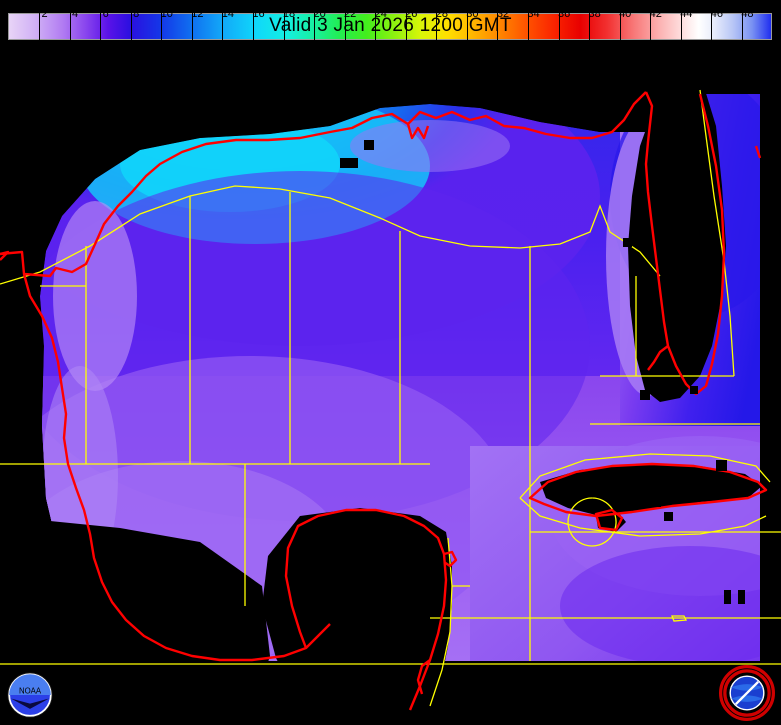 This screenshot has width=781, height=725. What do you see at coordinates (228, 14) in the screenshot?
I see `colorbar-tick-label: 14` at bounding box center [228, 14].